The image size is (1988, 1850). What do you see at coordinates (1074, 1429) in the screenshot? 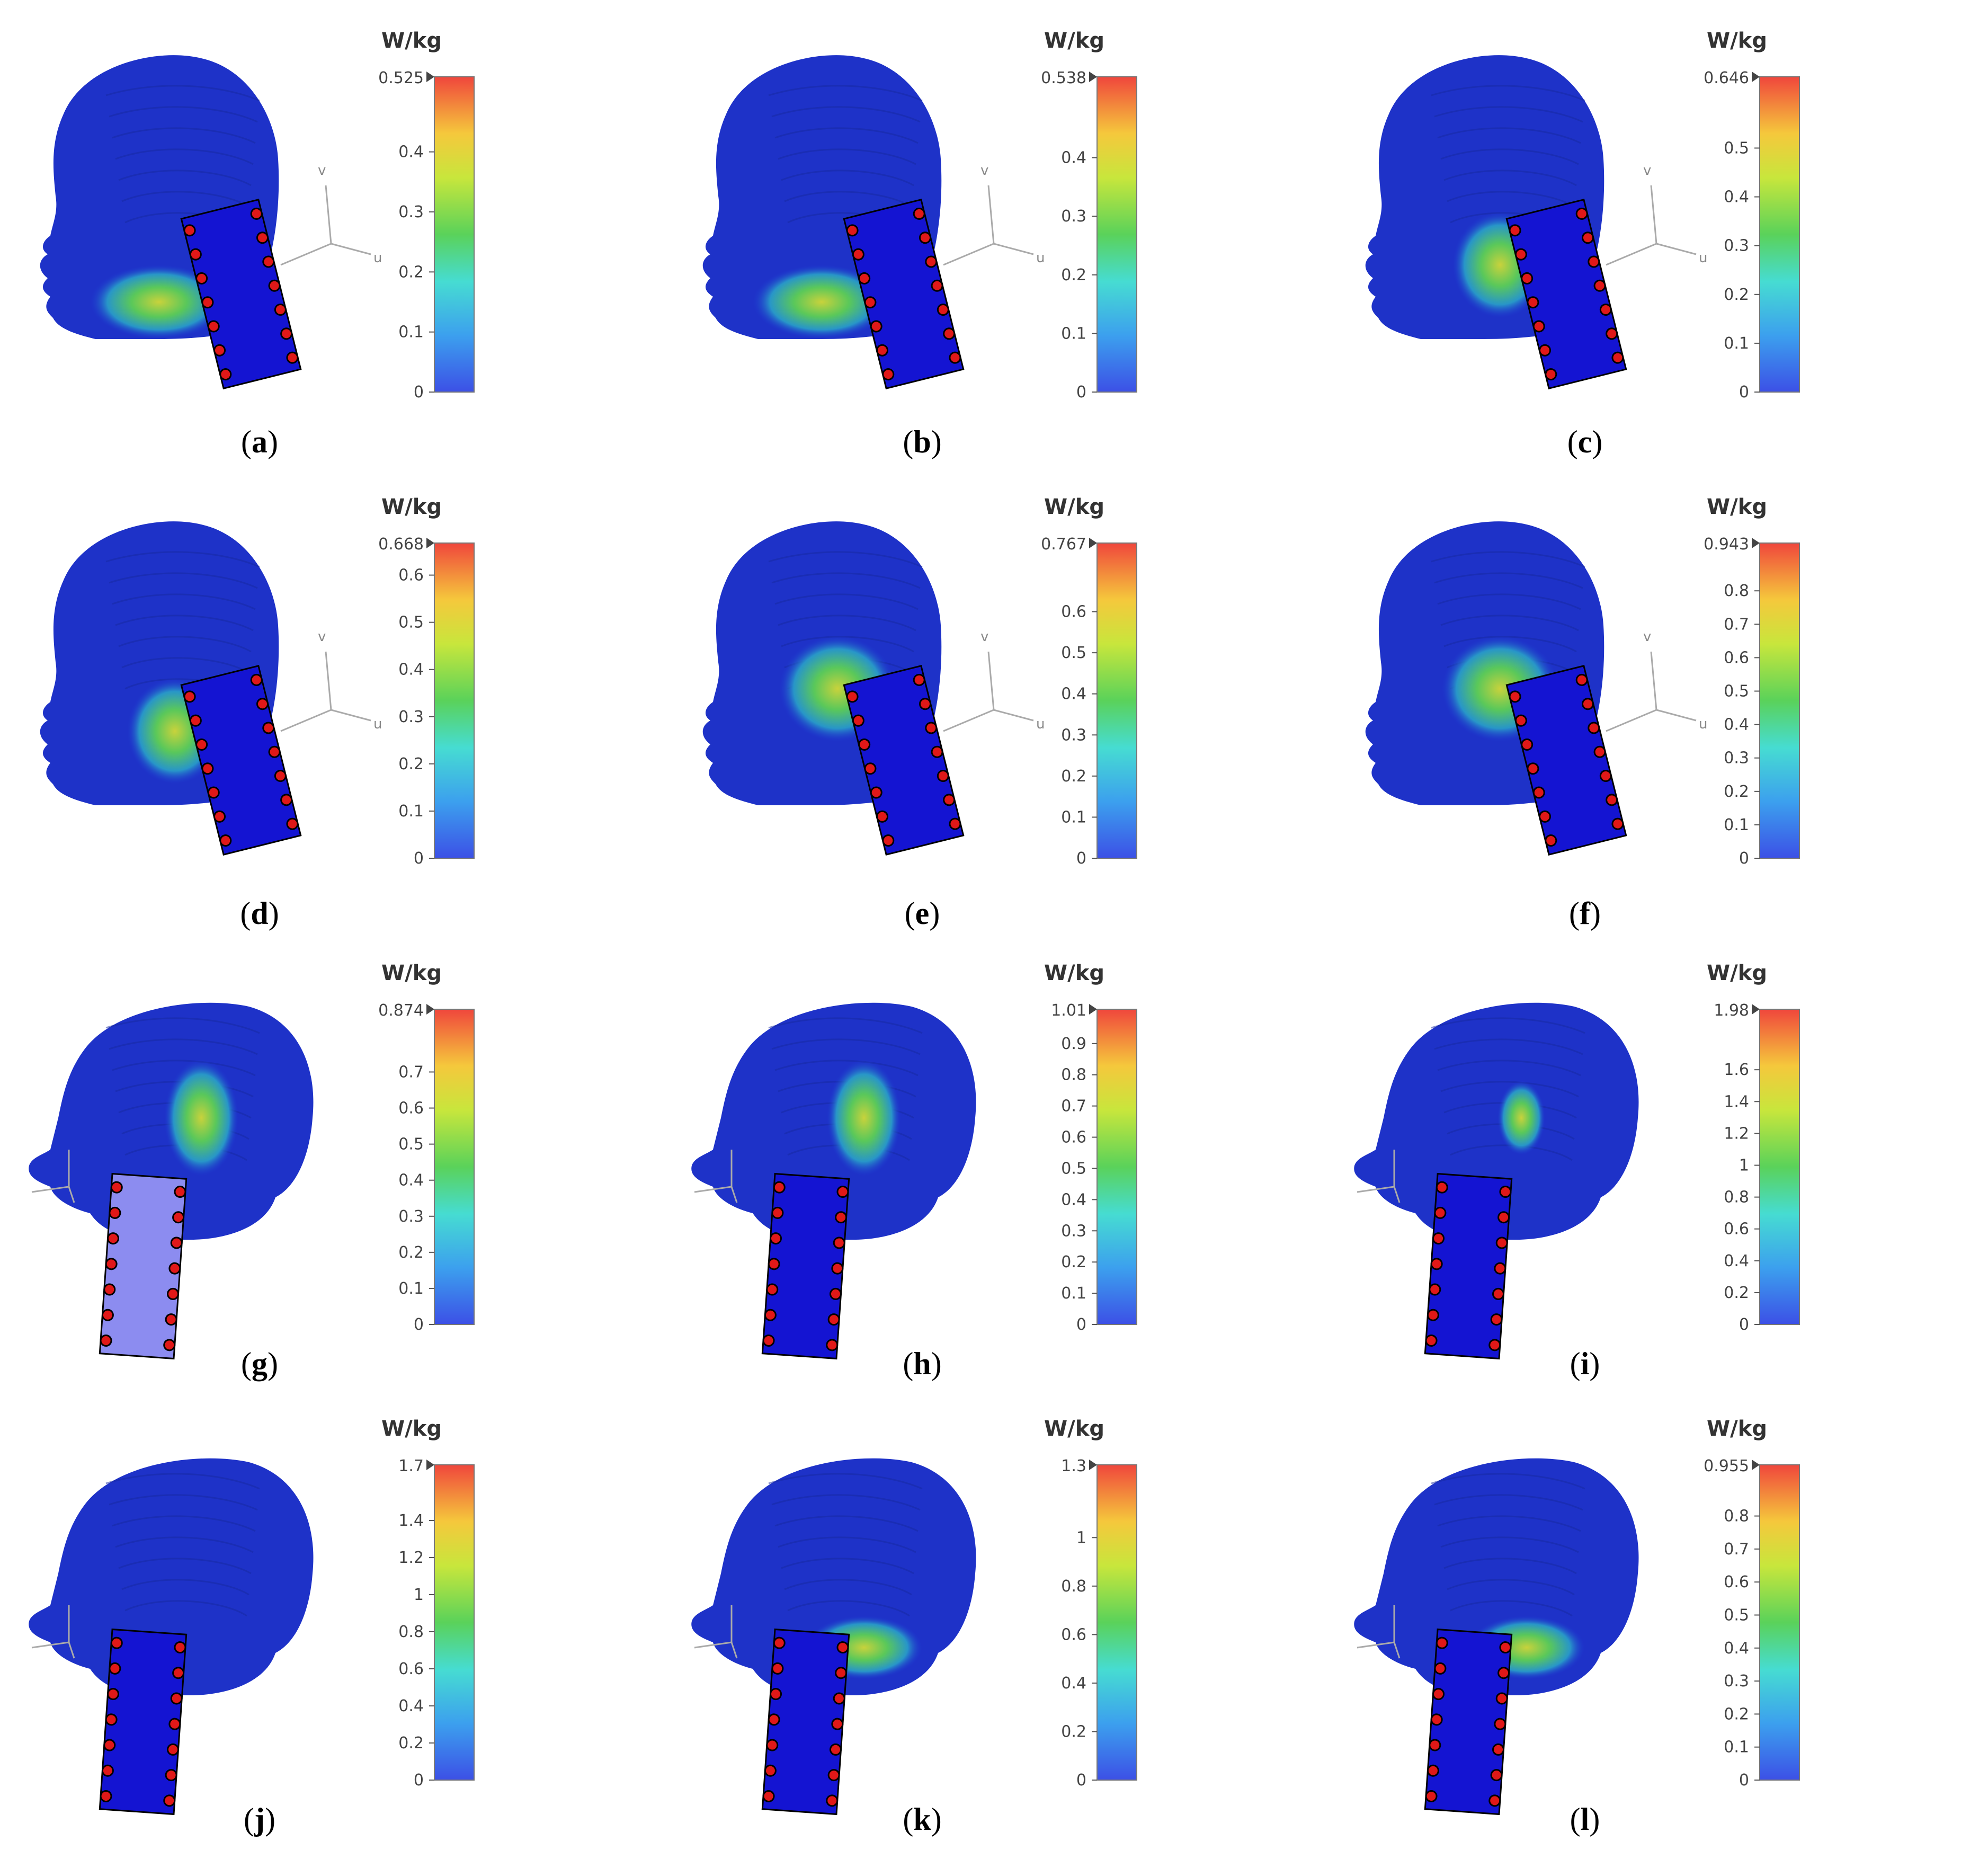
I see `colorbar-unit-label: W/kg` at bounding box center [1074, 1429].